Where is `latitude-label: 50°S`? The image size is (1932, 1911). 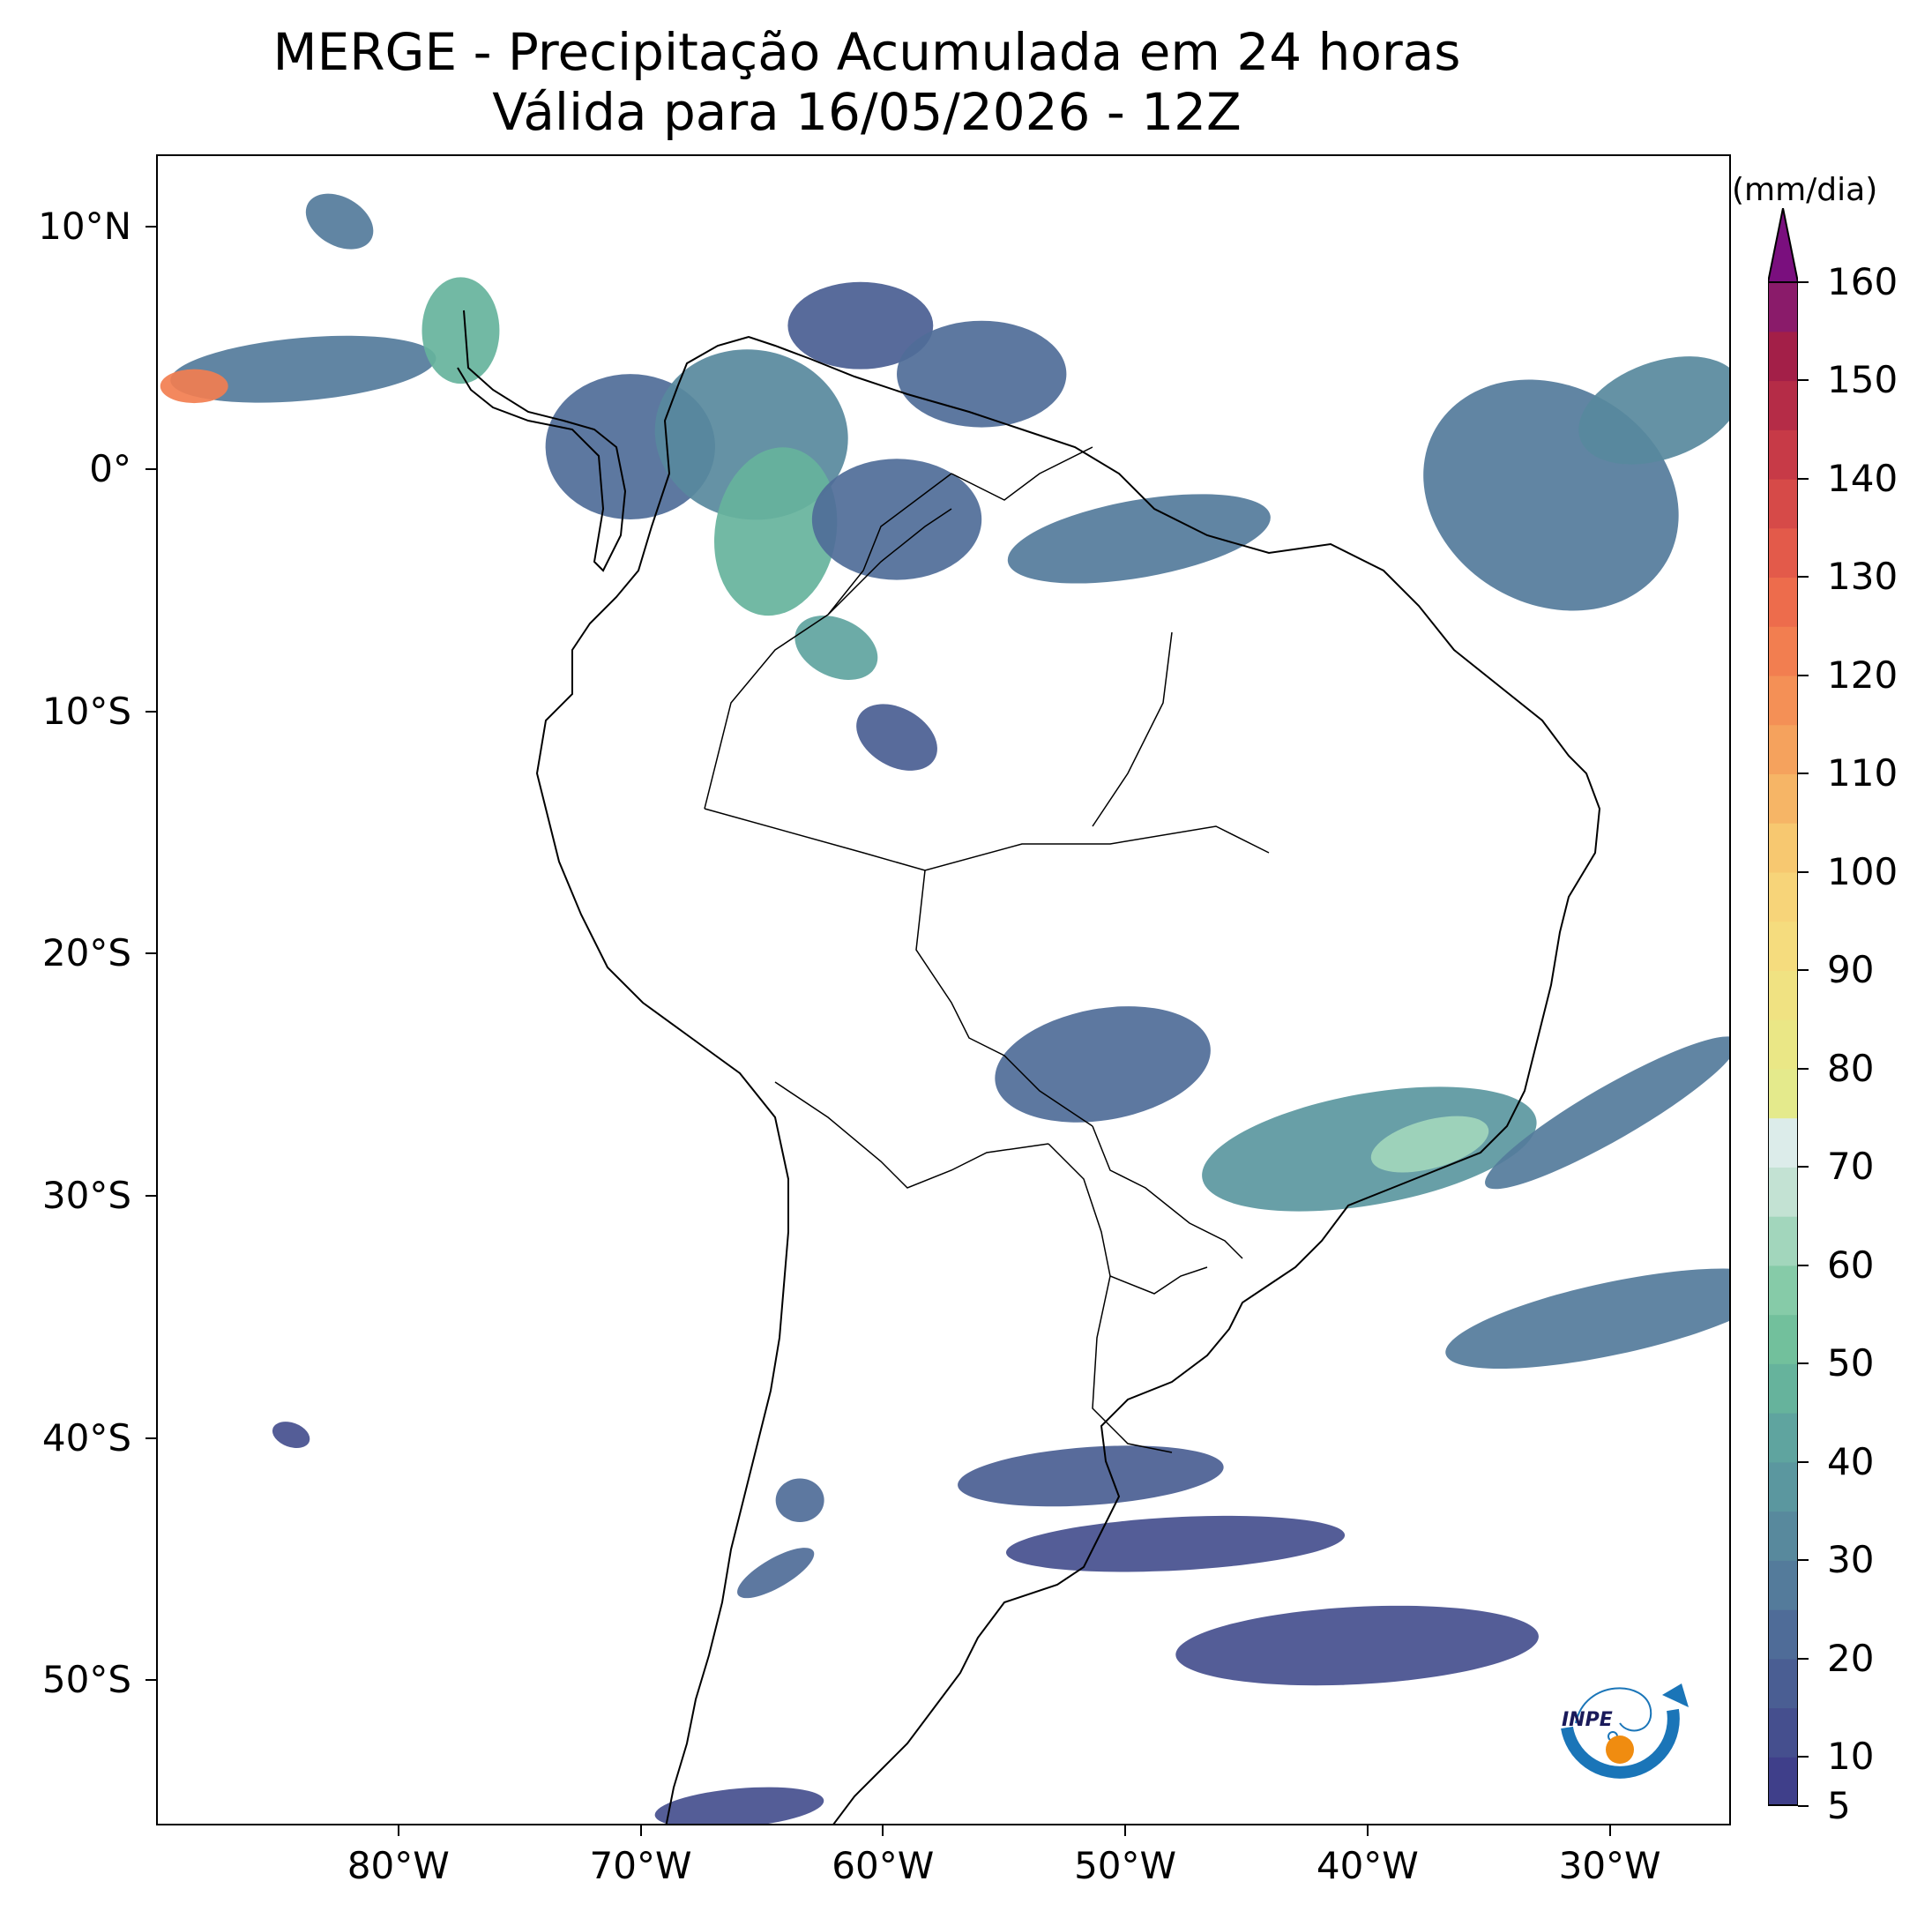
latitude-label: 50°S is located at coordinates (86, 1680).